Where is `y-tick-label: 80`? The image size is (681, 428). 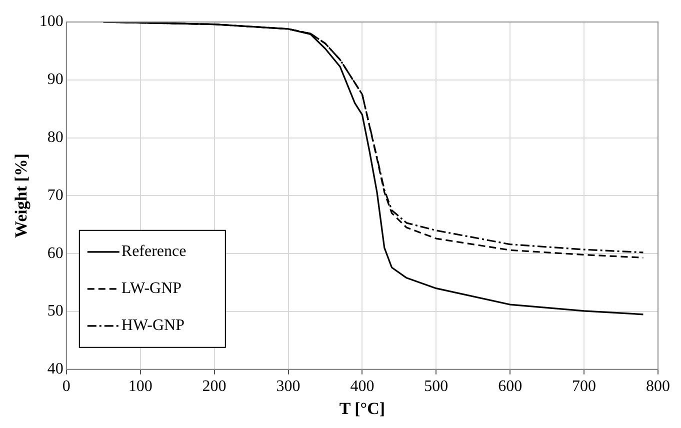
y-tick-label: 80 is located at coordinates (55, 137).